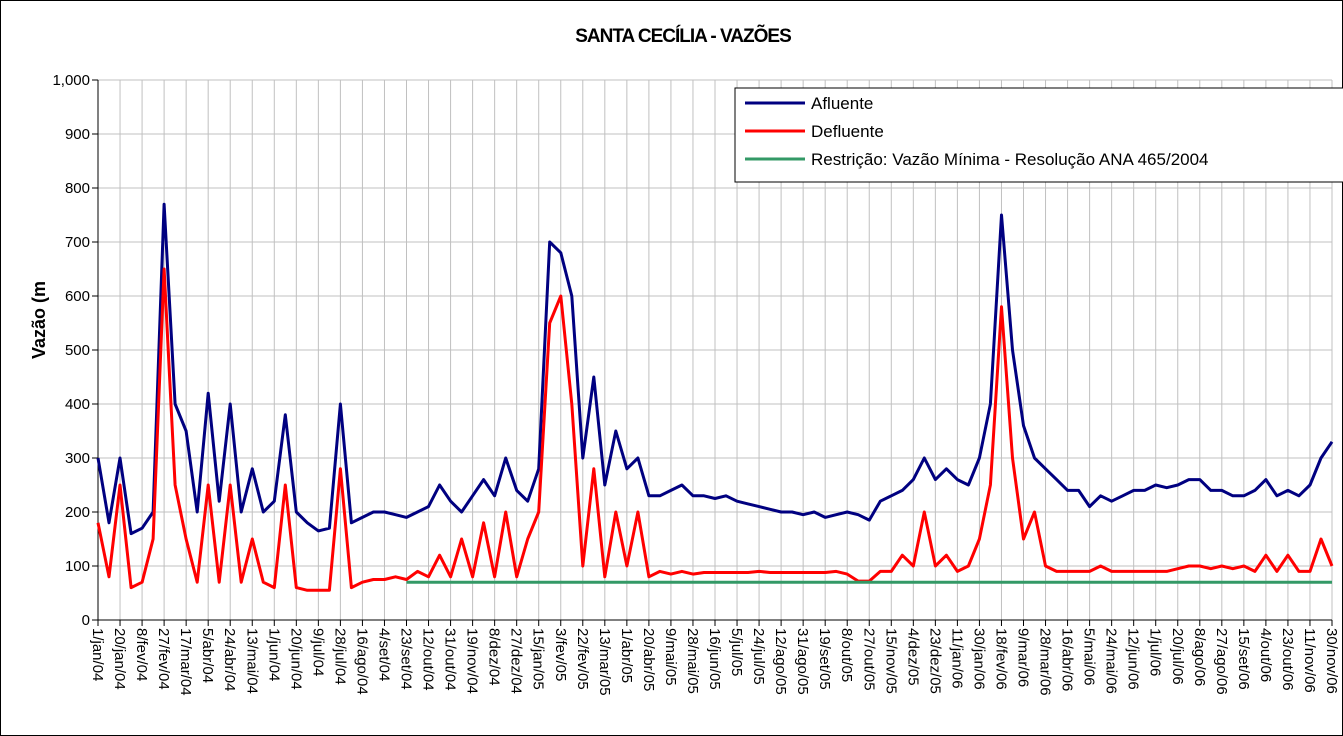 The image size is (1343, 736). What do you see at coordinates (1199, 657) in the screenshot?
I see `x-tick-label: 8/ago/06` at bounding box center [1199, 657].